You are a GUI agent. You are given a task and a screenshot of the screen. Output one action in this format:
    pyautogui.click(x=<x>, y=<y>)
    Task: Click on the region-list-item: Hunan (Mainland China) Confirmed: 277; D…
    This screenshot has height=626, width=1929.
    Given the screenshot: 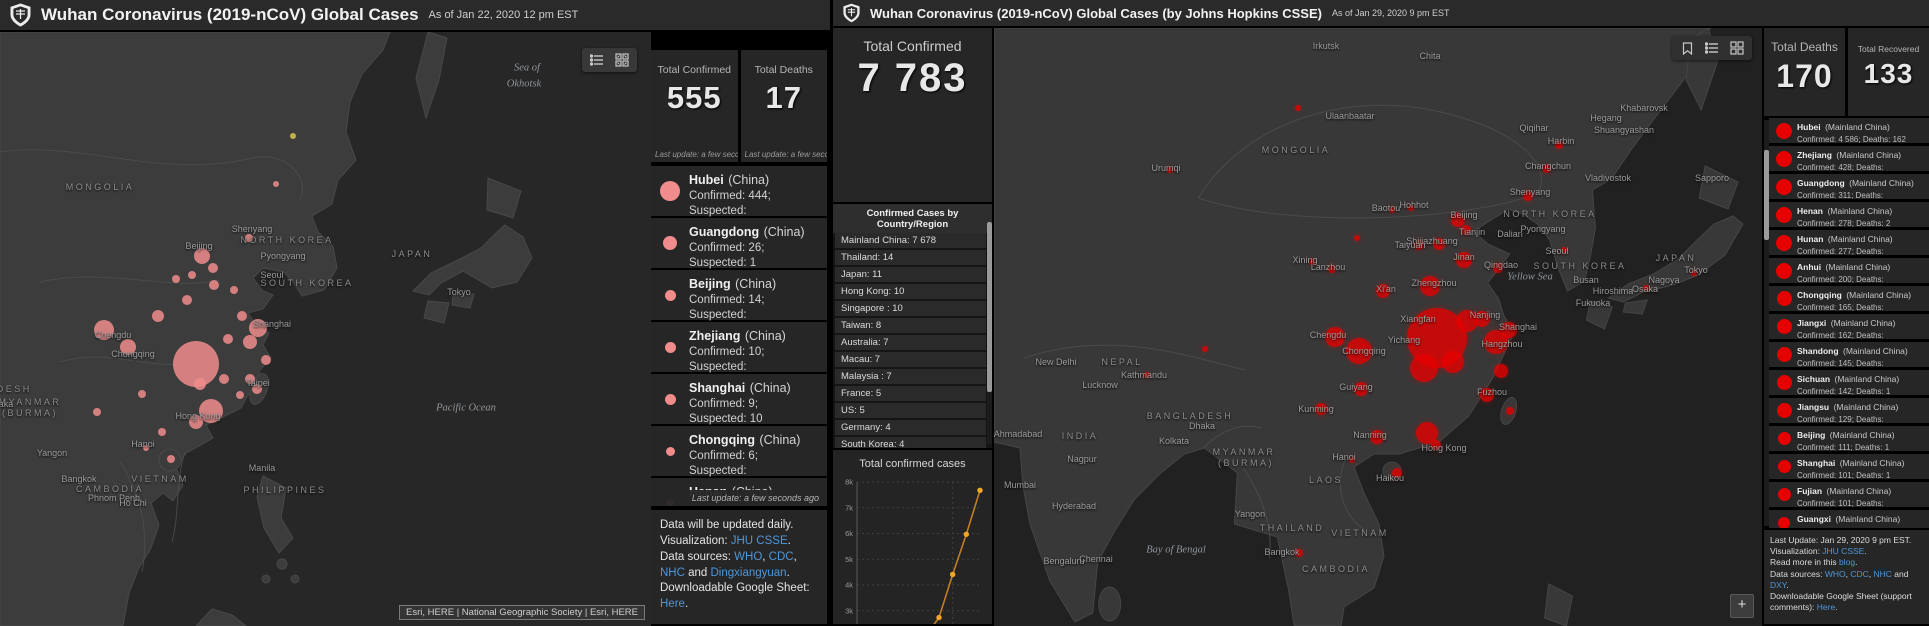 What is the action you would take?
    pyautogui.click(x=1849, y=243)
    